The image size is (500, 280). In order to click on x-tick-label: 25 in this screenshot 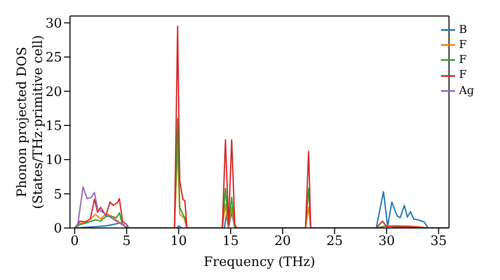, I will do `click(334, 242)`.